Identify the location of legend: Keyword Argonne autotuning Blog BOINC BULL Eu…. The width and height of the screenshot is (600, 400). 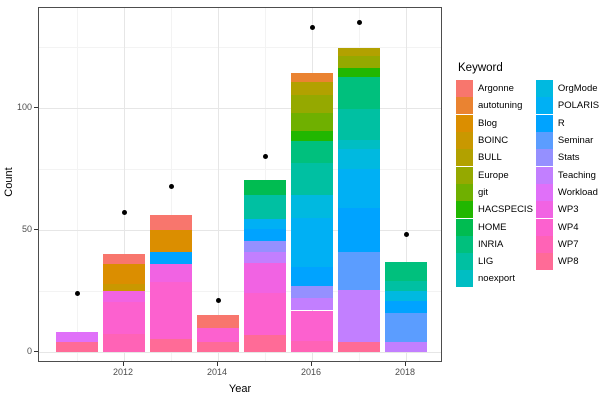
(527, 175).